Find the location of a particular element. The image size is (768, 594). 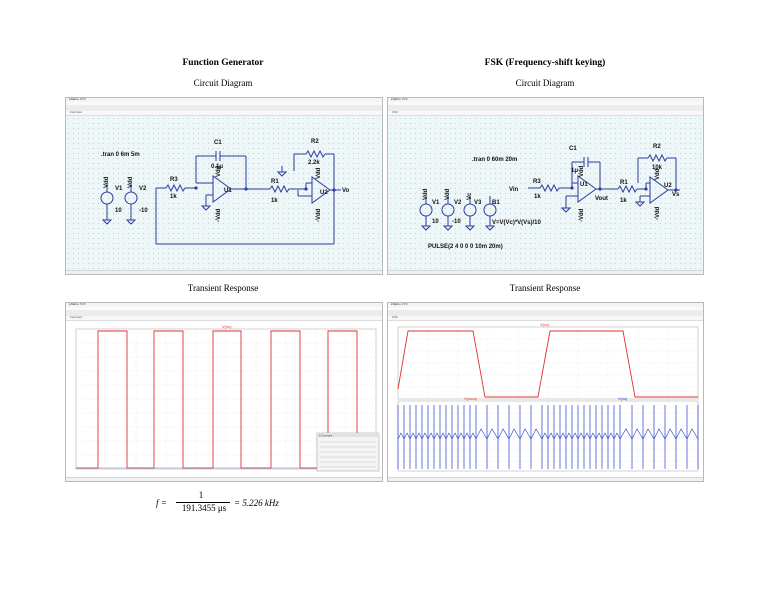

frequency-formula: f = 1 191.3455 μs = 5.226 kHz is located at coordinates (226, 507).